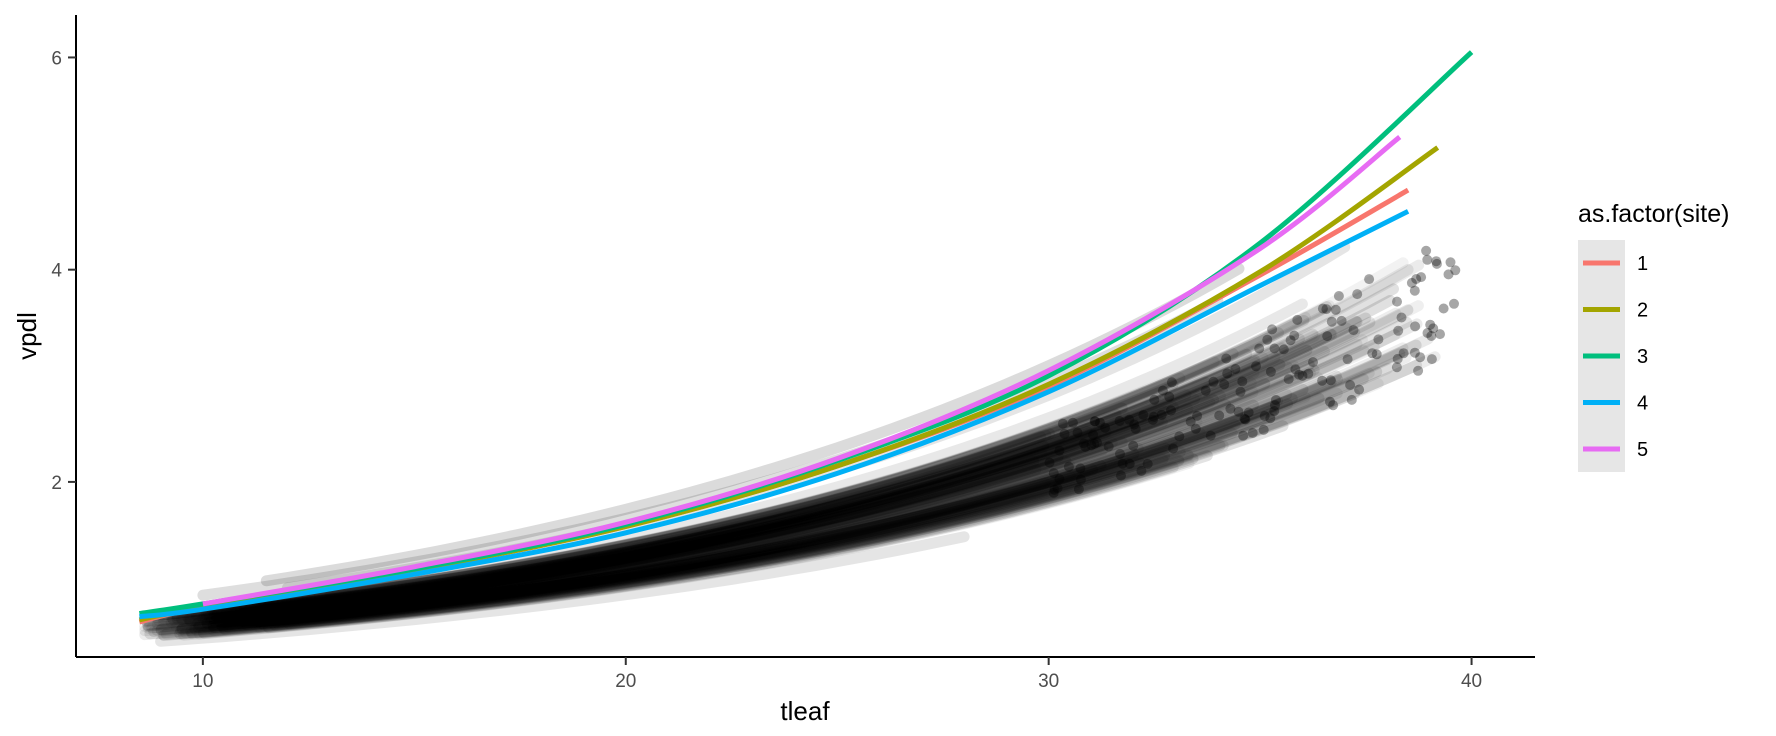 Image resolution: width=1776 pixels, height=736 pixels. I want to click on legend-label-3: 3, so click(1642, 357).